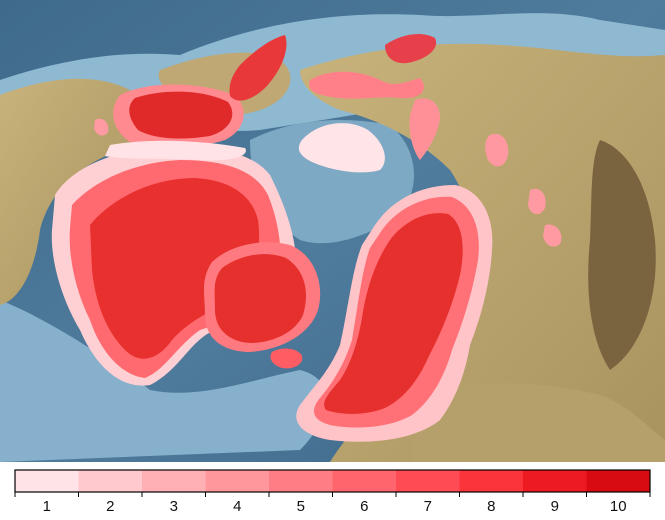  I want to click on colorbar-label-3: 3, so click(174, 506).